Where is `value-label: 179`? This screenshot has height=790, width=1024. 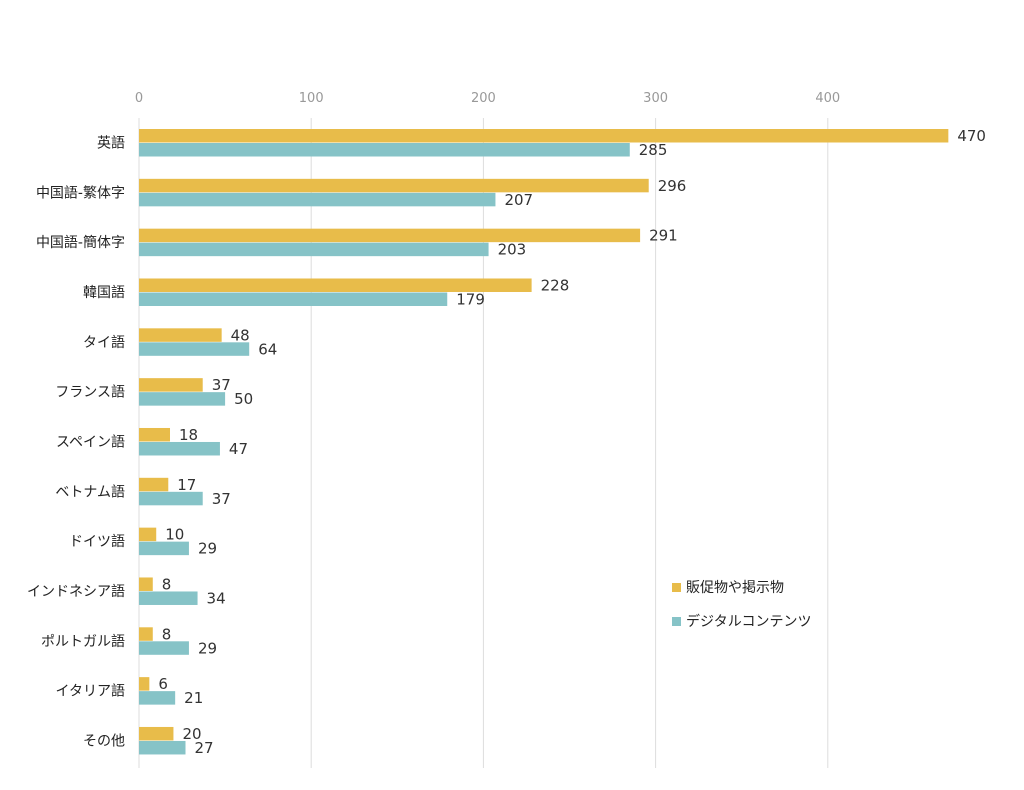
value-label: 179 is located at coordinates (470, 299).